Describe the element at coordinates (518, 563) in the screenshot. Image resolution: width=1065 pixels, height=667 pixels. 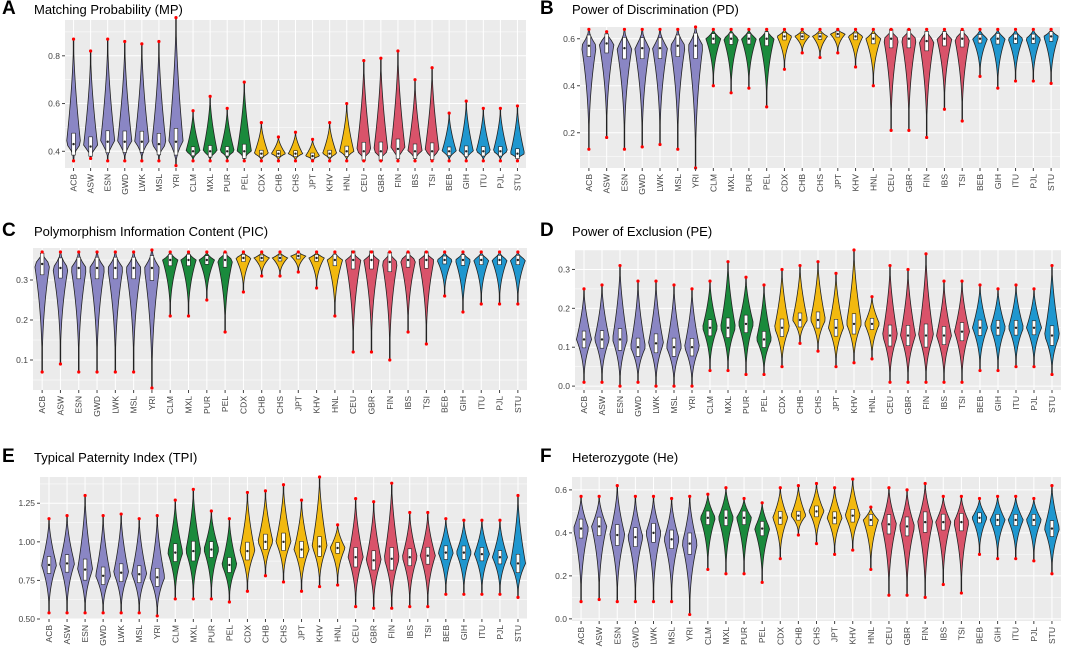
I see `median-dot-STU` at that location.